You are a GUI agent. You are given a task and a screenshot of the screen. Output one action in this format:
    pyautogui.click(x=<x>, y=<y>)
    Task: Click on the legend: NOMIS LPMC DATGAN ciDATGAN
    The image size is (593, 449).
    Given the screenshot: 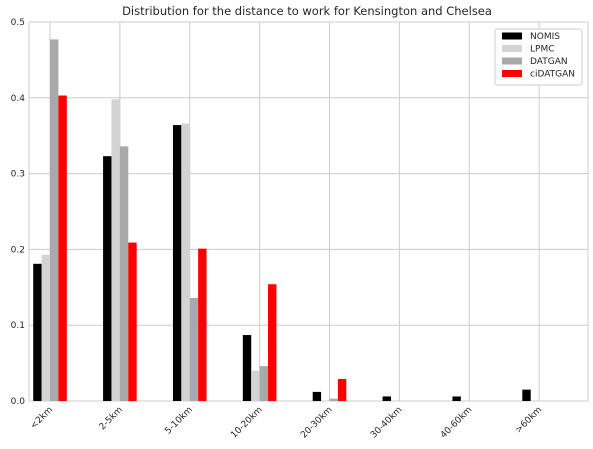 What is the action you would take?
    pyautogui.click(x=538, y=57)
    